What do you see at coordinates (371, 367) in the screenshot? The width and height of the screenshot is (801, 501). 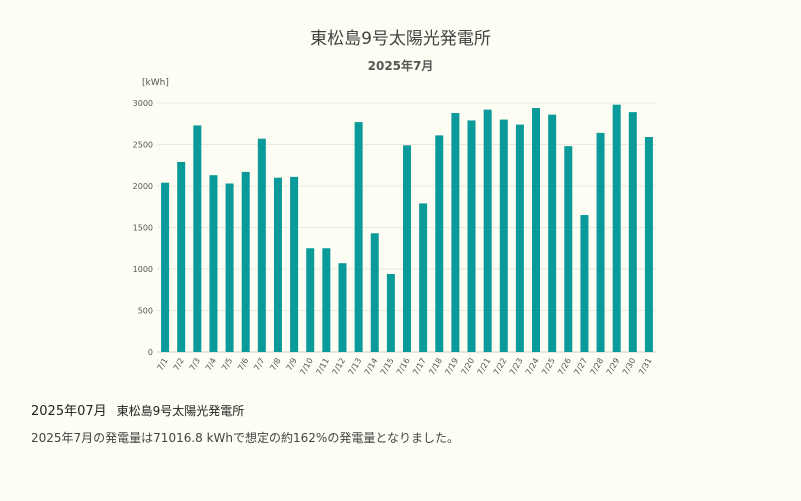 I see `x-tick-label: 7/14` at bounding box center [371, 367].